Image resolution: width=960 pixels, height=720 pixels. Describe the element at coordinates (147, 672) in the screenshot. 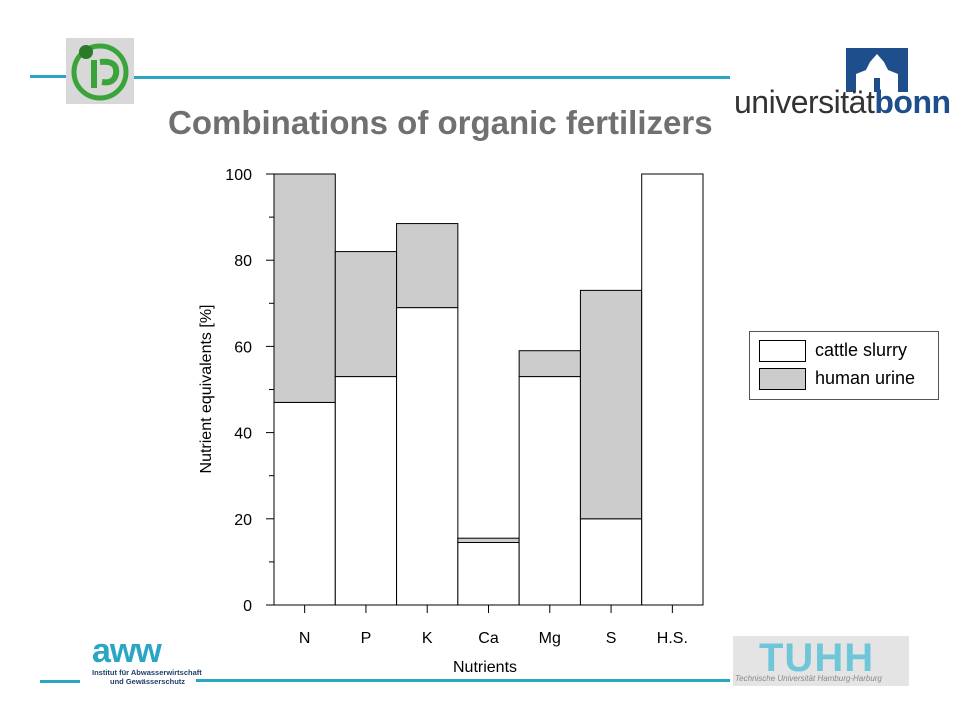

I see `aww-logo-line1: Institut für Abwasserwirtschaft` at that location.